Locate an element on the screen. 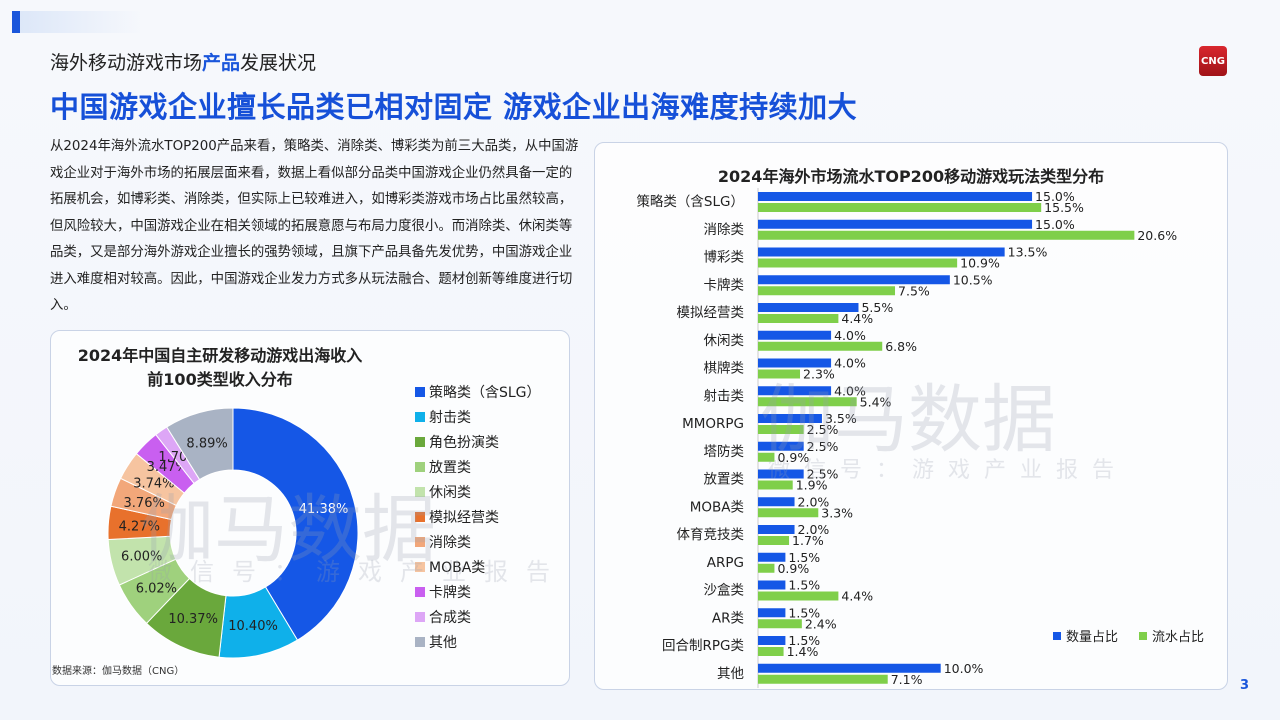 This screenshot has height=720, width=1280. donut-data-label: 6.02% is located at coordinates (156, 588).